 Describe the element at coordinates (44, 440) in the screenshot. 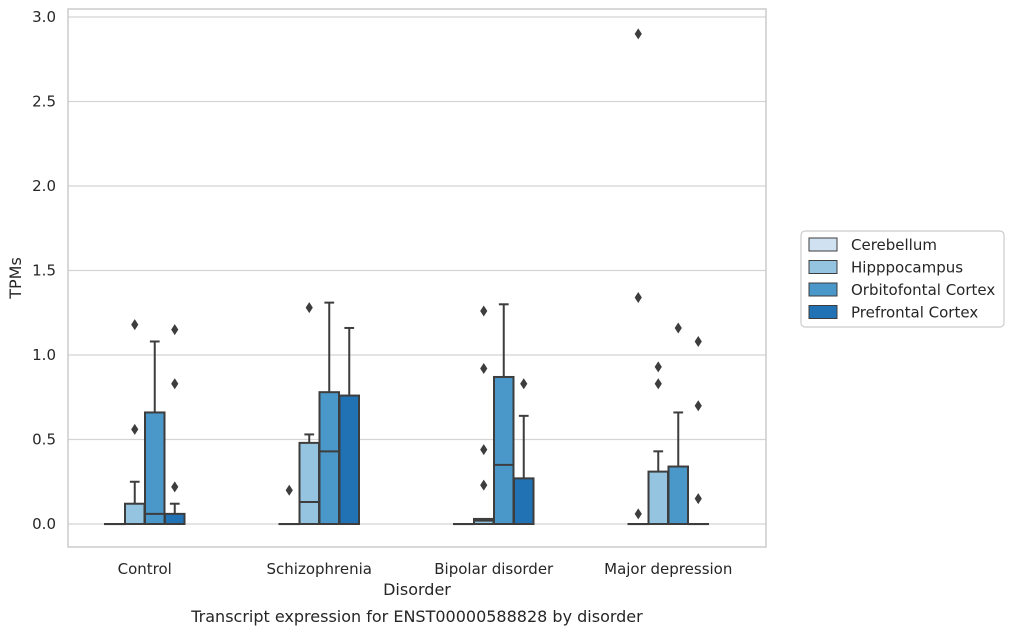

I see `y-tick-label: 0.5` at that location.